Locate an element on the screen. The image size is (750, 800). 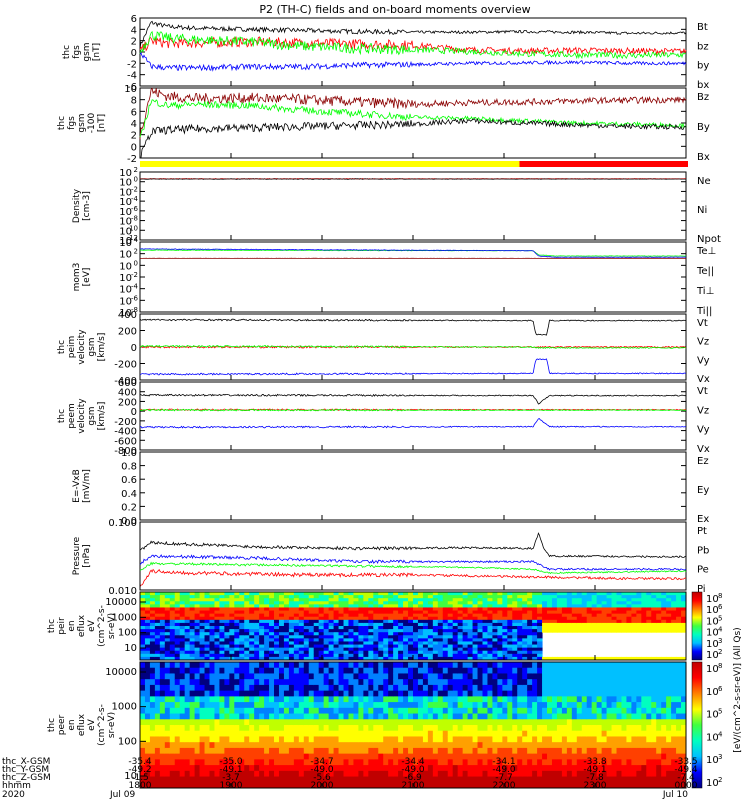
legend-fgs_sm-Bz: Bz is located at coordinates (703, 97).